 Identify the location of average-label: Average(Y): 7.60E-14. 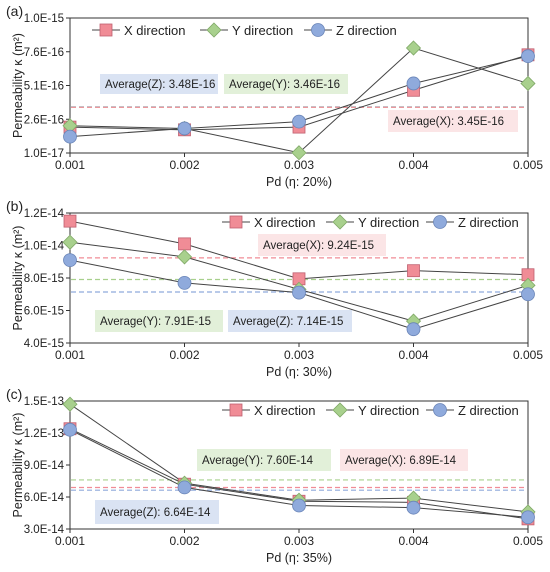
(258, 461).